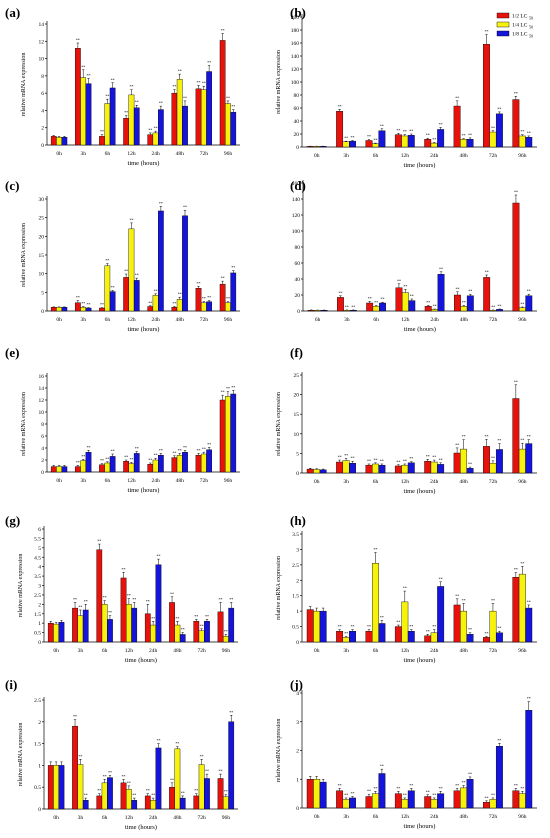  What do you see at coordinates (42, 401) in the screenshot?
I see `y-tick-label: 12` at bounding box center [42, 401].